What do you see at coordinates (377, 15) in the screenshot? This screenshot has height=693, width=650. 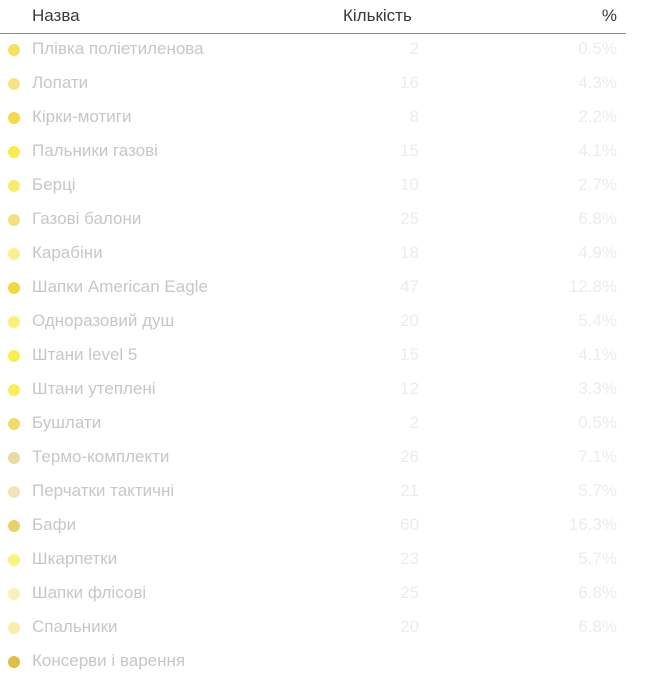 I see `header-quantity: Кількість` at bounding box center [377, 15].